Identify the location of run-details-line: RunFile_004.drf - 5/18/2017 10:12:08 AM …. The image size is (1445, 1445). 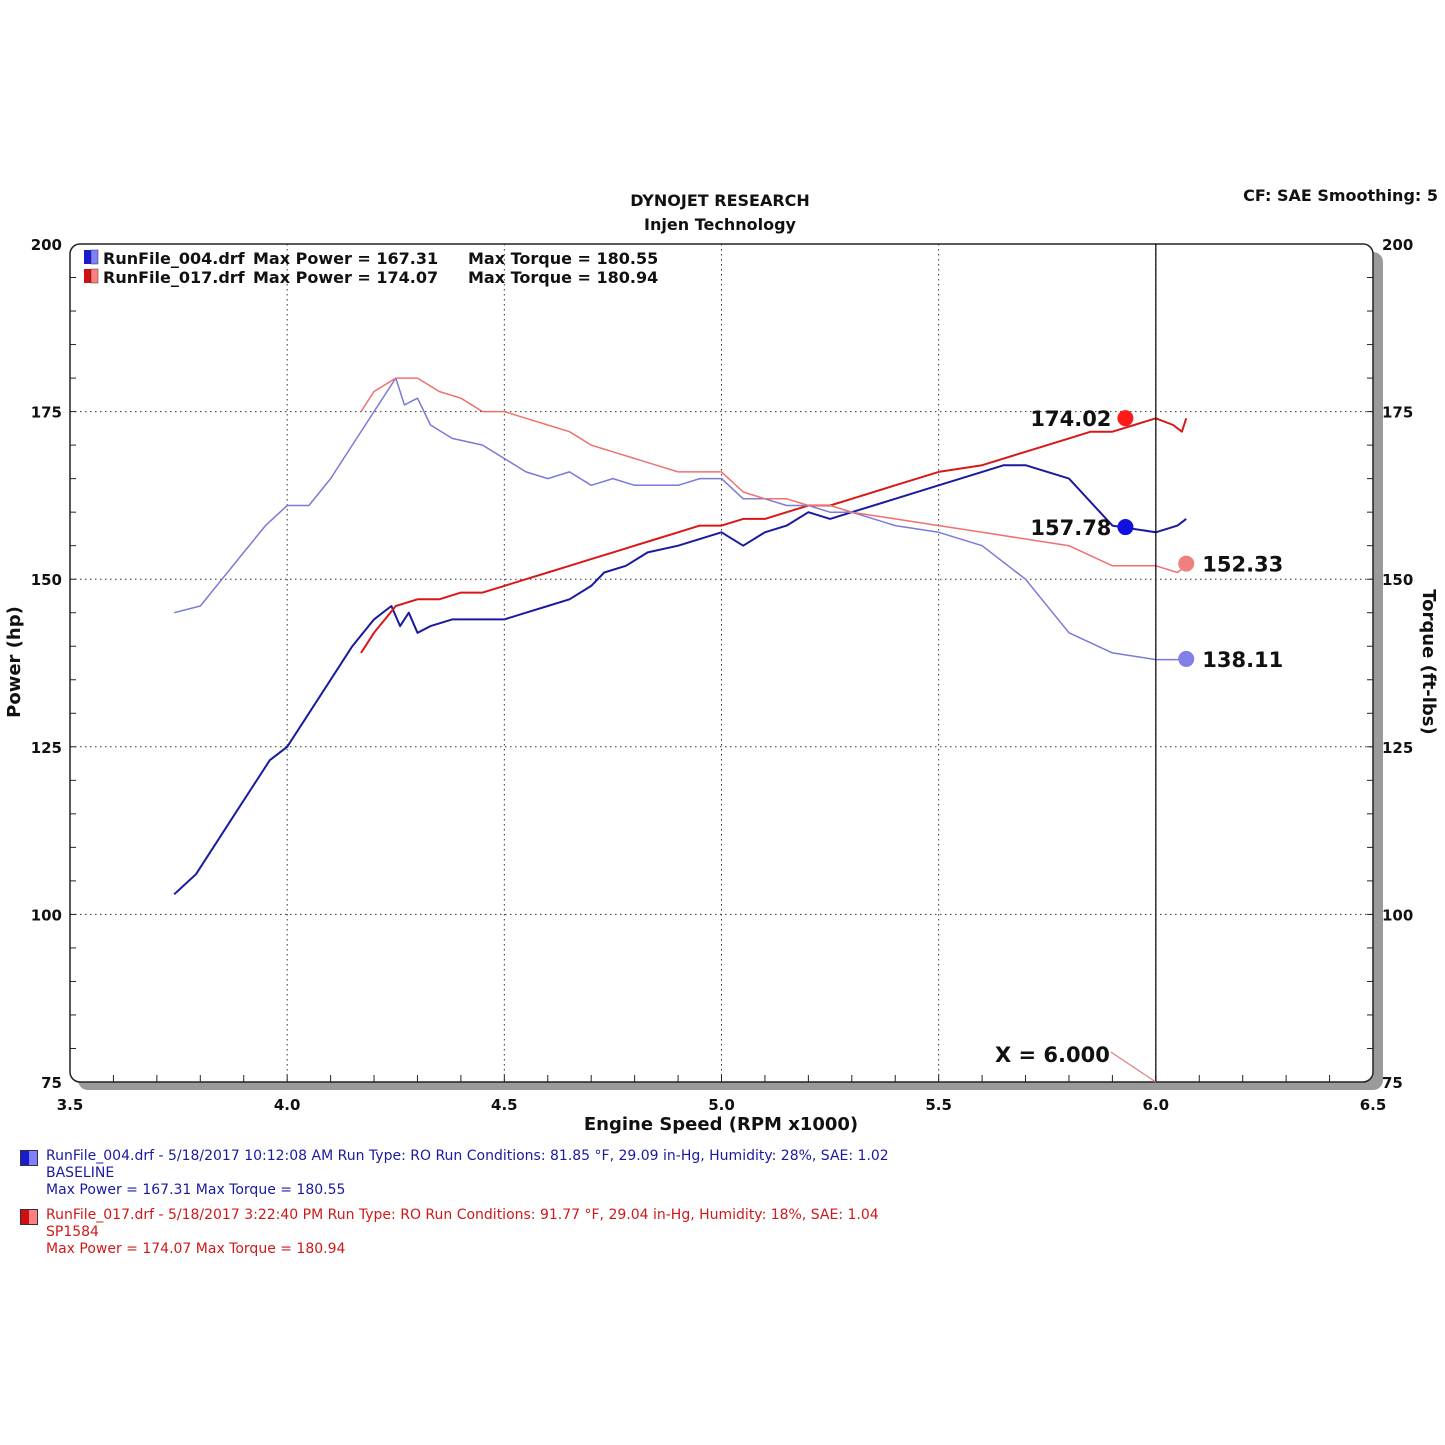
(467, 1156).